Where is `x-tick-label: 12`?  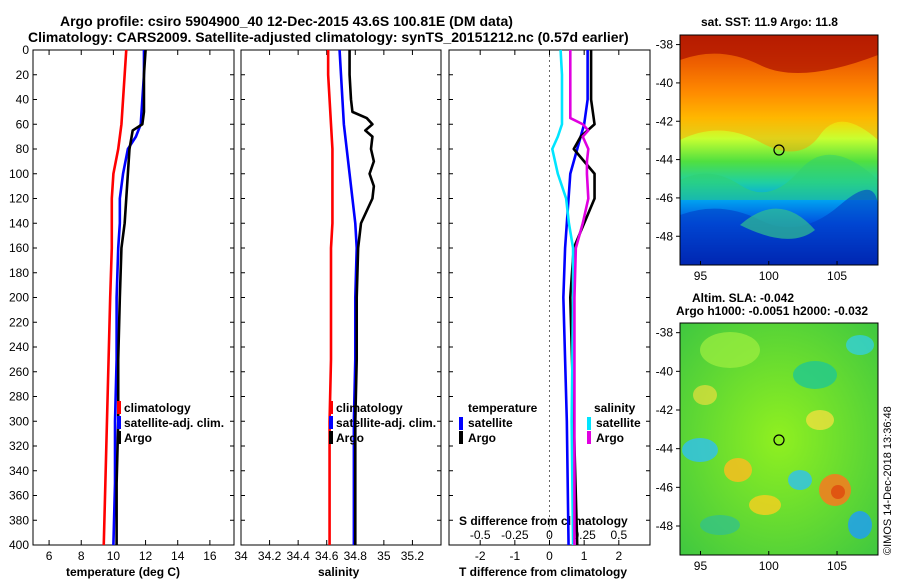
x-tick-label: 12 is located at coordinates (146, 556).